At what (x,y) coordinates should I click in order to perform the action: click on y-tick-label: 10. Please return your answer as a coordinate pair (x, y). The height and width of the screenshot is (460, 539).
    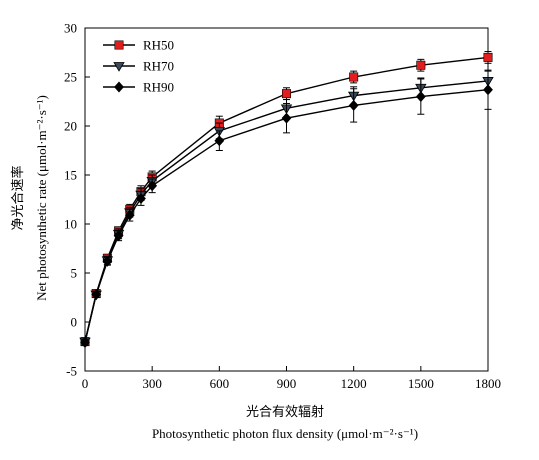
    Looking at the image, I should click on (70, 224).